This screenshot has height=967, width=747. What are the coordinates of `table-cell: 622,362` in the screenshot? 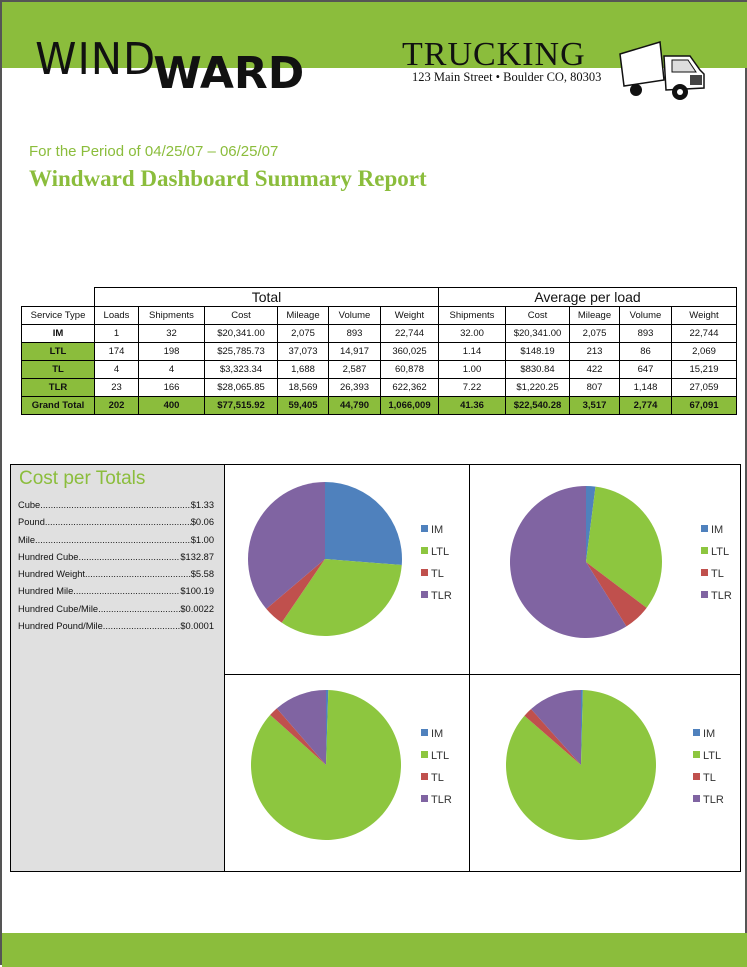 It's located at (409, 387).